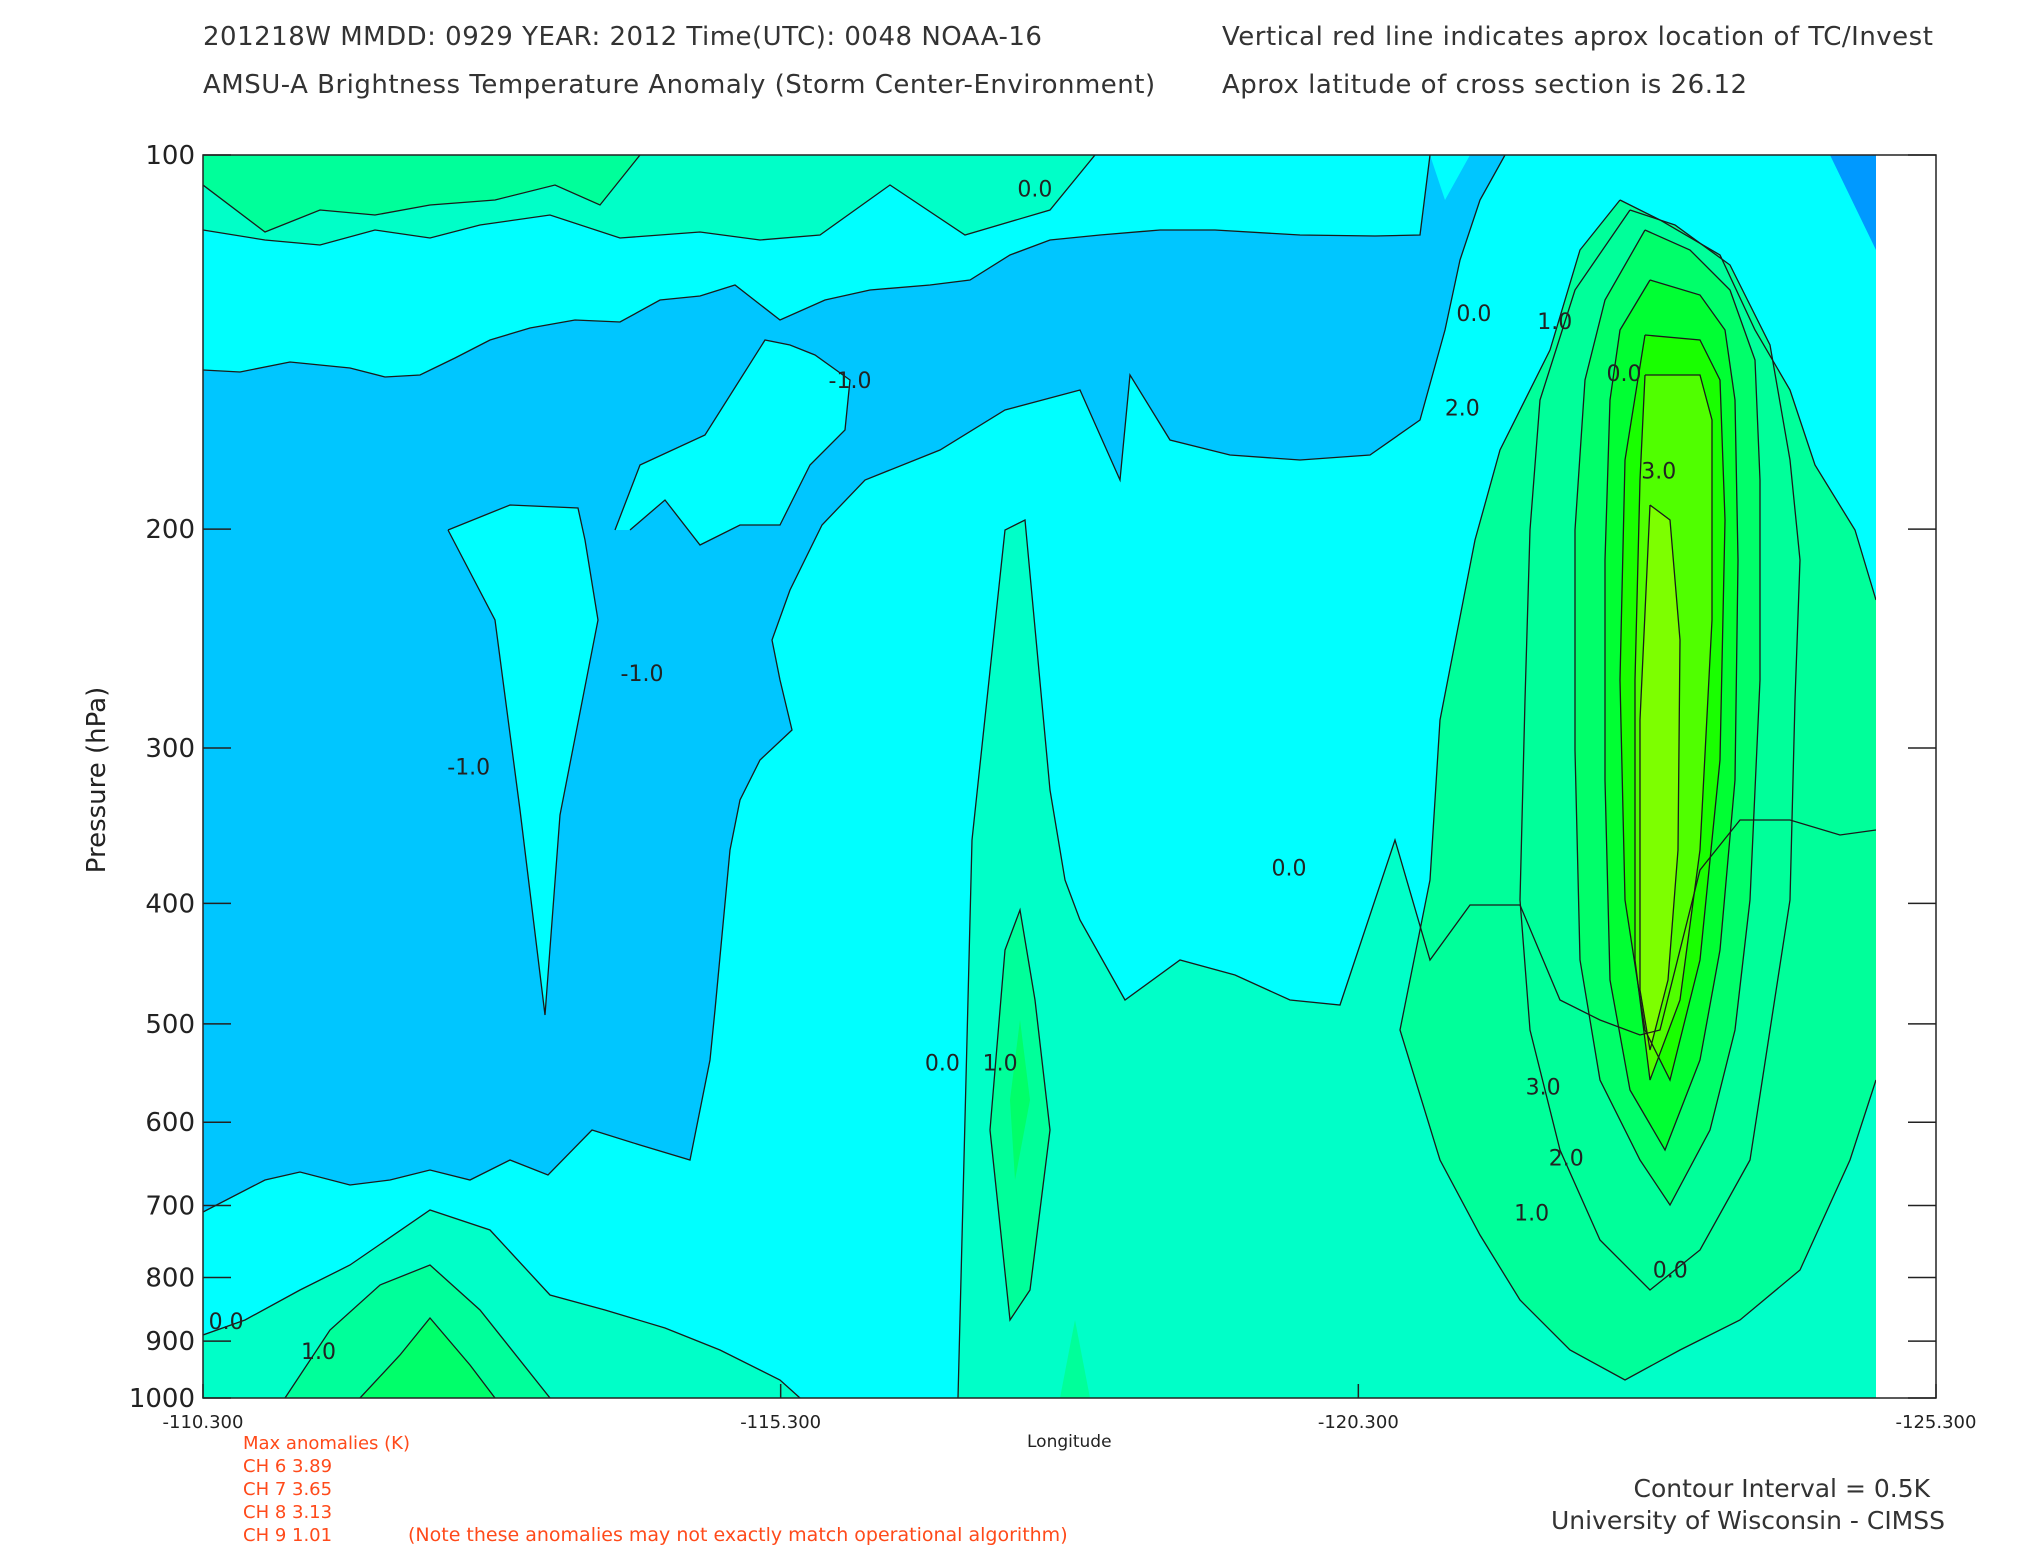  Describe the element at coordinates (288, 1489) in the screenshot. I see `max-anomaly-row: CH 7 3.65` at that location.